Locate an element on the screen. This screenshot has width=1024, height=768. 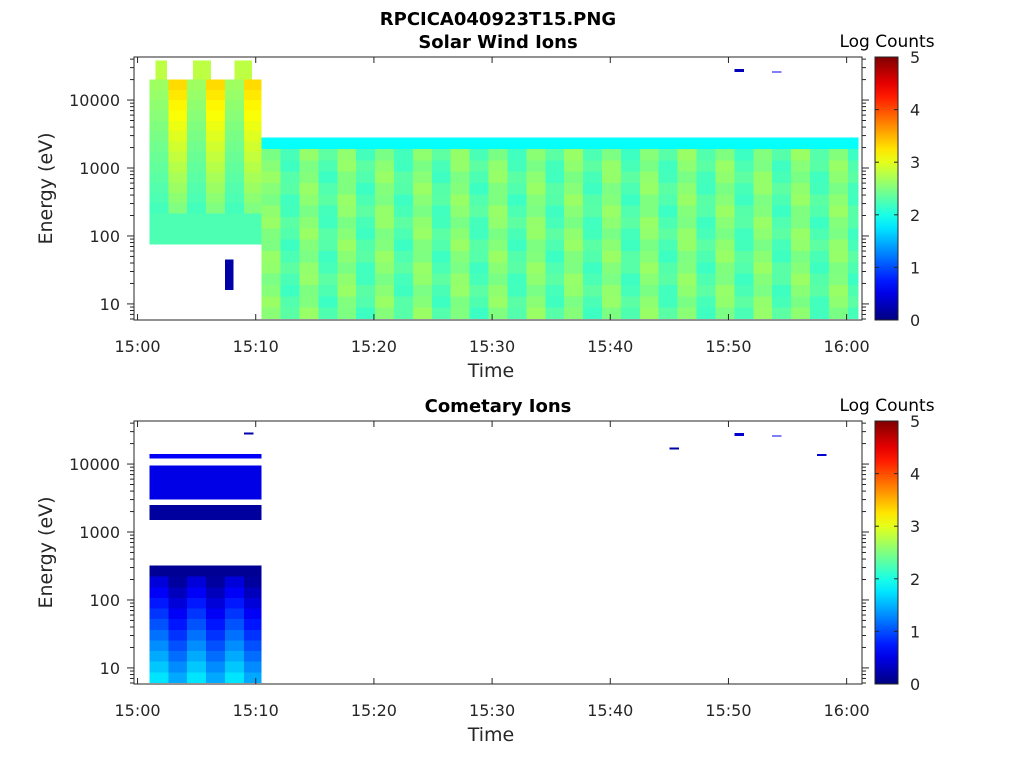
colorbar-tick-label: 3 is located at coordinates (915, 162).